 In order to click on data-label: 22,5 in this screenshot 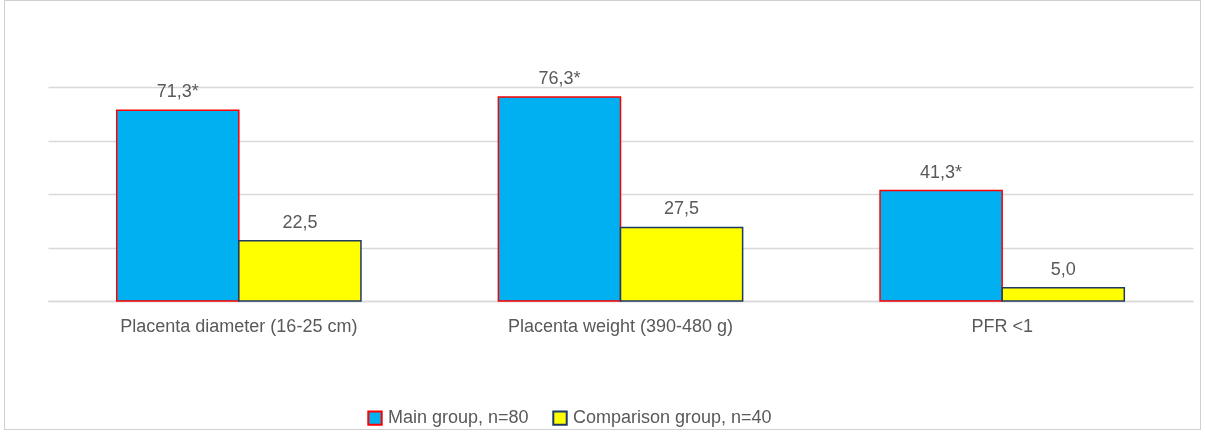, I will do `click(300, 221)`.